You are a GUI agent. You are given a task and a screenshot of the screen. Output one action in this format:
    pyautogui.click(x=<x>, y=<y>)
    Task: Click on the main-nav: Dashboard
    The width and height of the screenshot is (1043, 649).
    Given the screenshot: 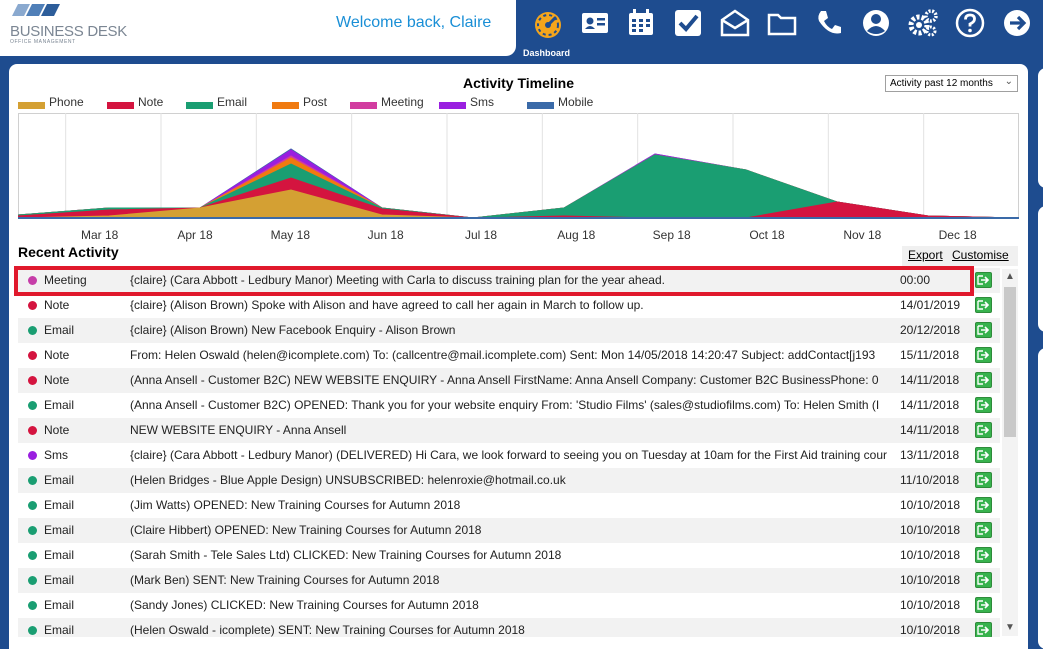 What is the action you would take?
    pyautogui.click(x=779, y=29)
    